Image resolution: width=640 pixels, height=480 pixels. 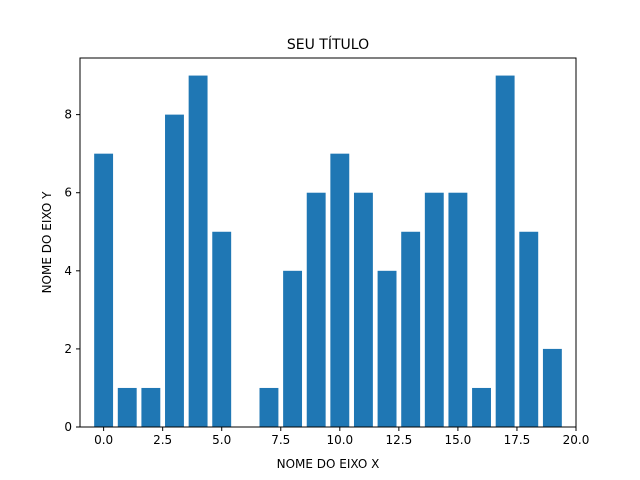 I want to click on x-tick-label: 10.0, so click(x=339, y=440).